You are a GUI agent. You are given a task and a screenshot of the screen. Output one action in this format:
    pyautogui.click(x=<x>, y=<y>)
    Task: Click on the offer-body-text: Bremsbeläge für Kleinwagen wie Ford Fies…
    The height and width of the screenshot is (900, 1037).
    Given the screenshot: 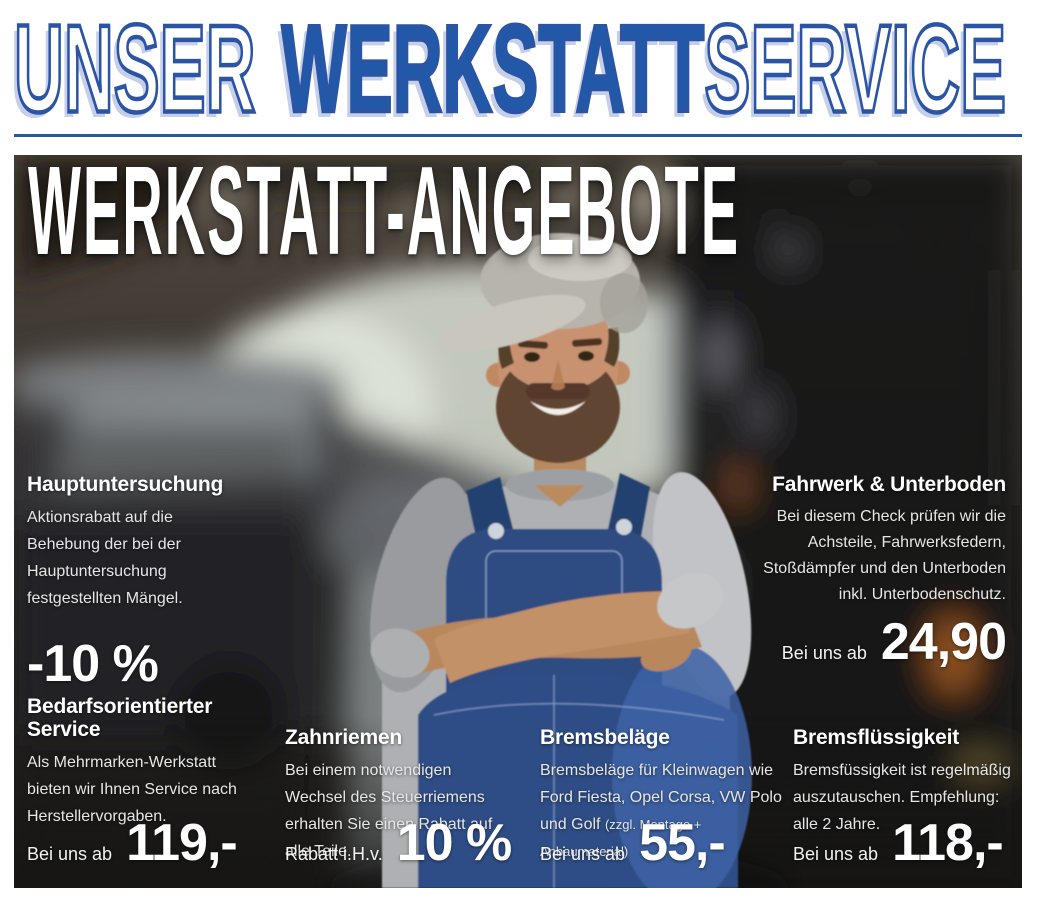 What is the action you would take?
    pyautogui.click(x=661, y=797)
    